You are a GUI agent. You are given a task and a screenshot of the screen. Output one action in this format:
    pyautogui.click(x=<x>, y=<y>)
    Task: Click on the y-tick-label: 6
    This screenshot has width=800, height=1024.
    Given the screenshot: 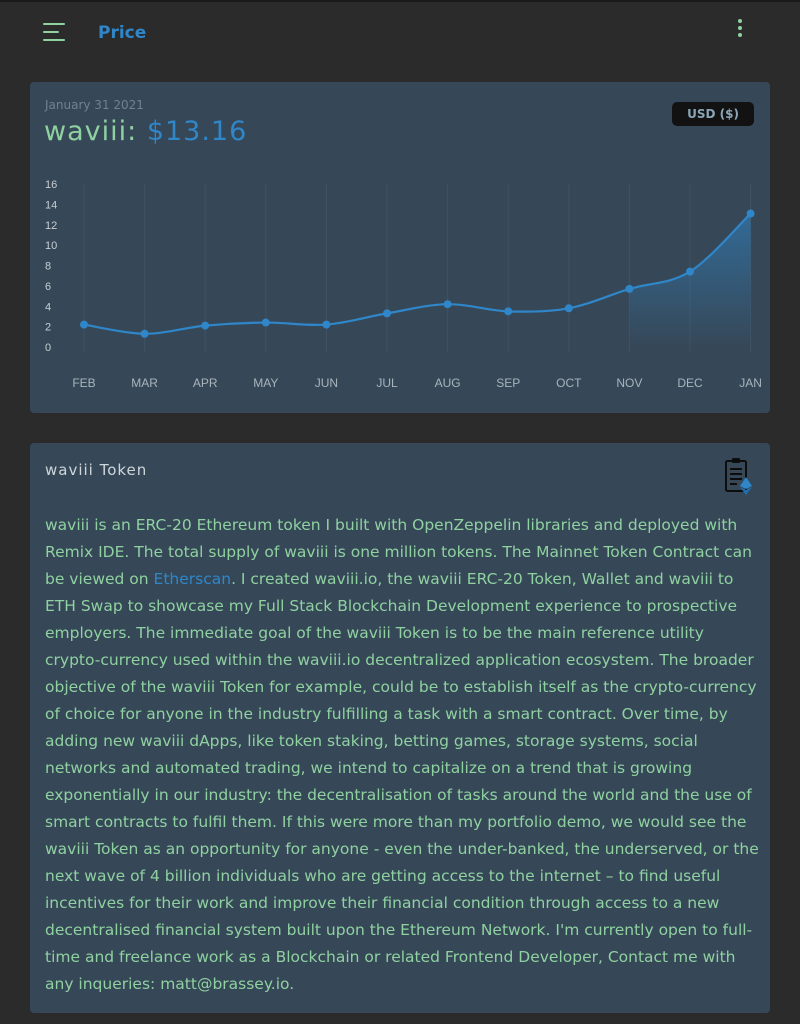 What is the action you would take?
    pyautogui.click(x=48, y=287)
    